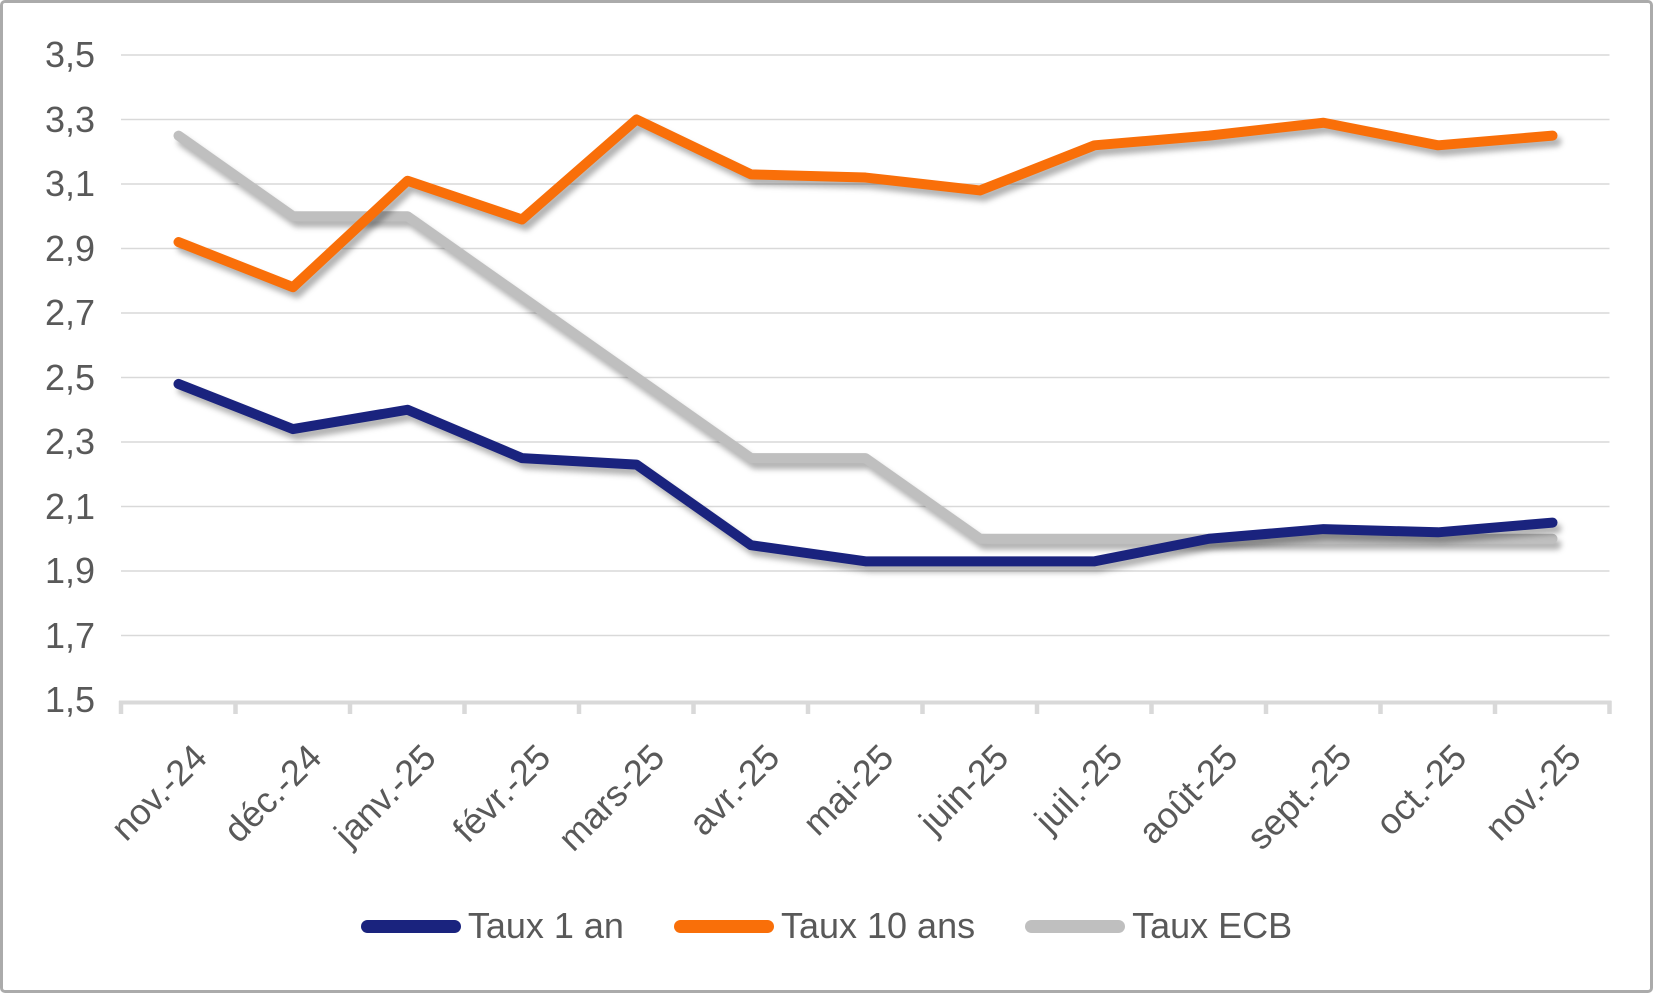 The width and height of the screenshot is (1653, 993). I want to click on y-axis-tick-label: 3,5, so click(69, 54).